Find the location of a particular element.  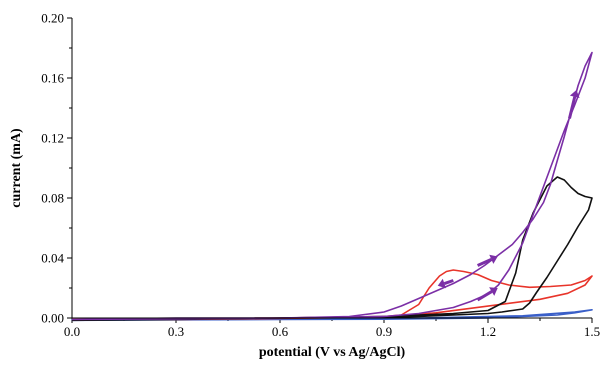

y-tick-label: 0.08 is located at coordinates (52, 198).